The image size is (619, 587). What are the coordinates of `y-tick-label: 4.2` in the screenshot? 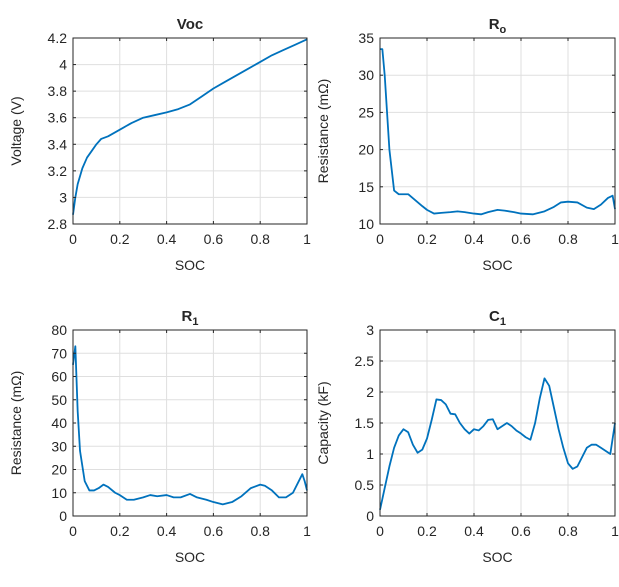 It's located at (58, 38).